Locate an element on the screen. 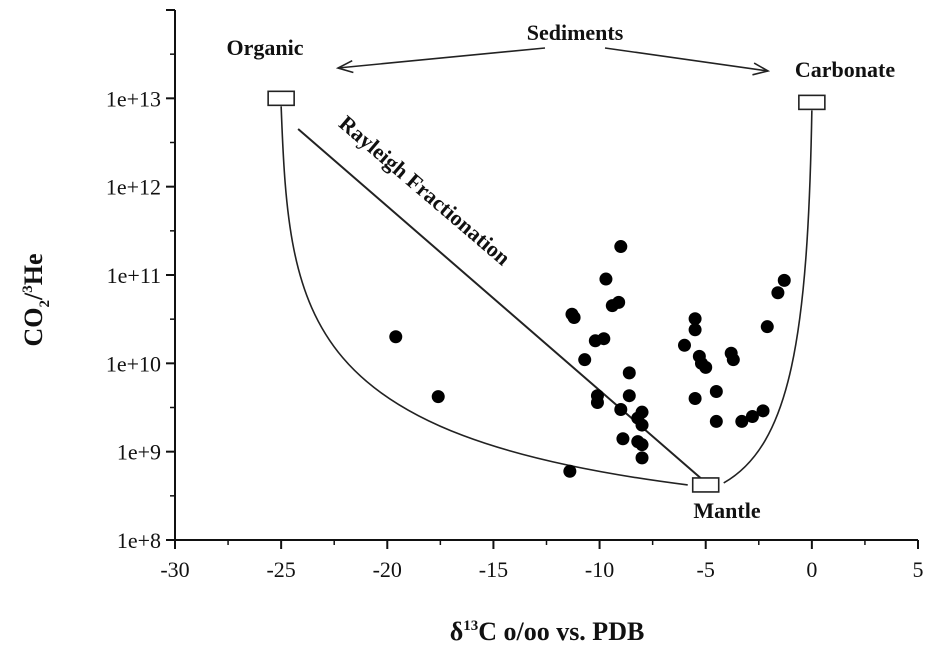  carbonate-mantle-mixing-curve is located at coordinates (768, 297).